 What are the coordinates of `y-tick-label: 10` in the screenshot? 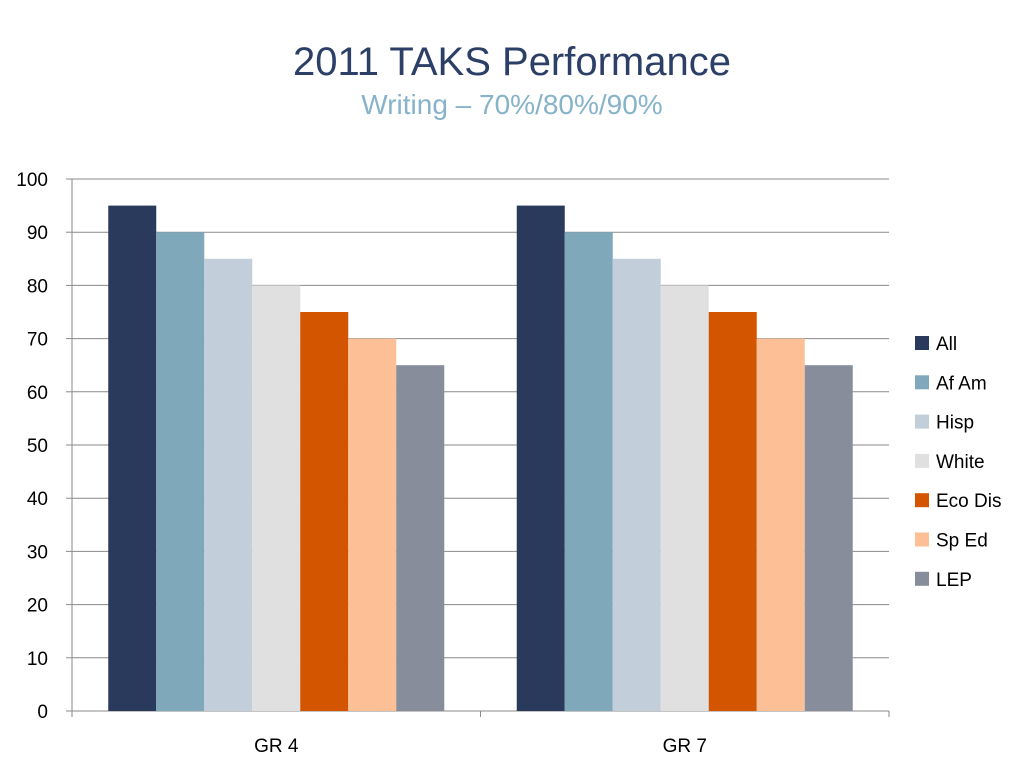 It's located at (37, 659).